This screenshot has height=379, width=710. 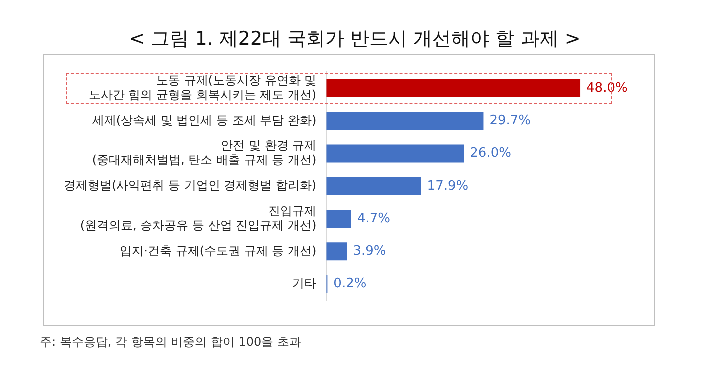 I want to click on data-label: 0.2%, so click(x=350, y=284).